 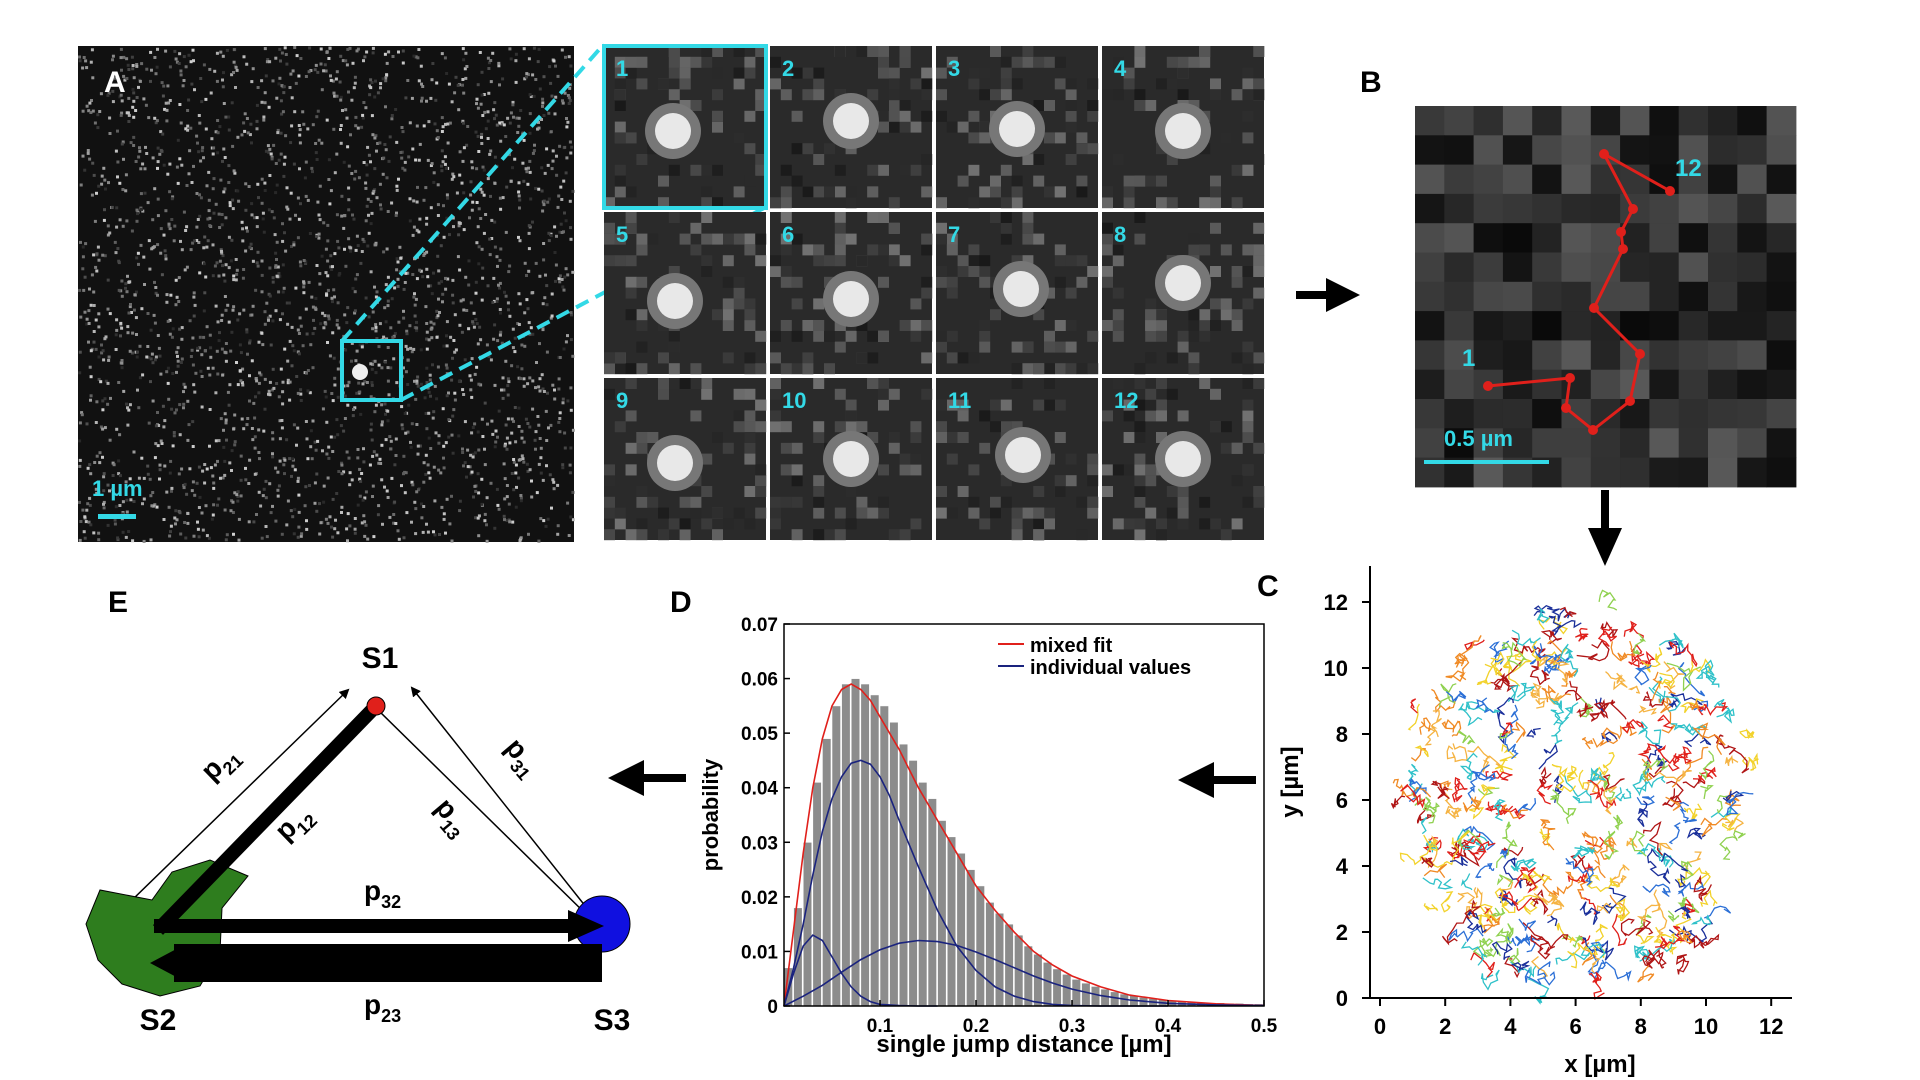 What do you see at coordinates (1688, 168) in the screenshot?
I see `panel-b-end-label: 12` at bounding box center [1688, 168].